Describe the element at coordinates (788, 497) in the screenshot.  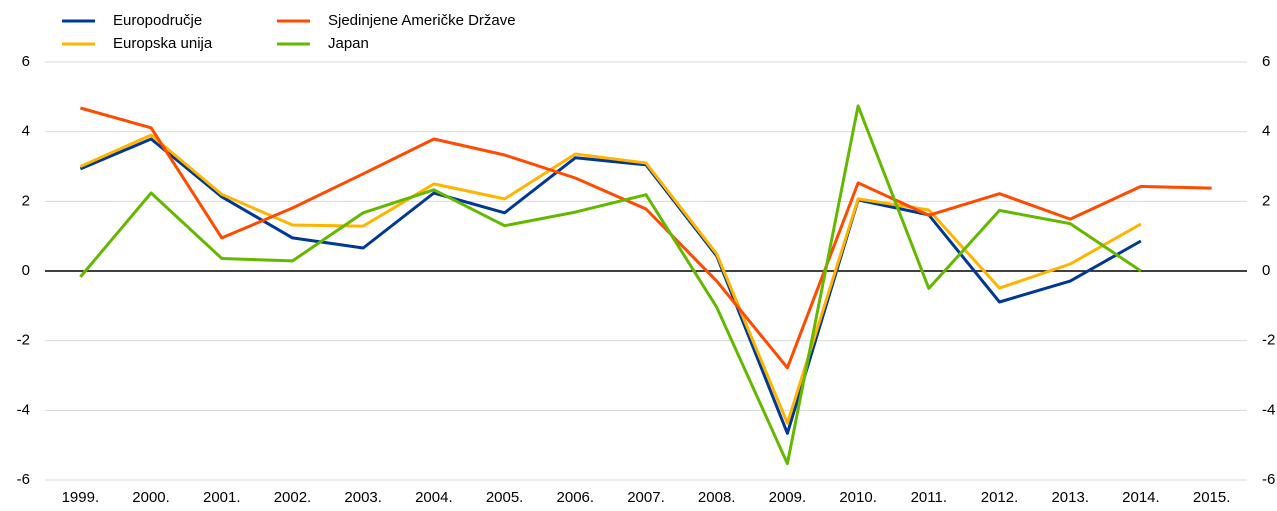
I see `x-tick-label: 2009.` at that location.